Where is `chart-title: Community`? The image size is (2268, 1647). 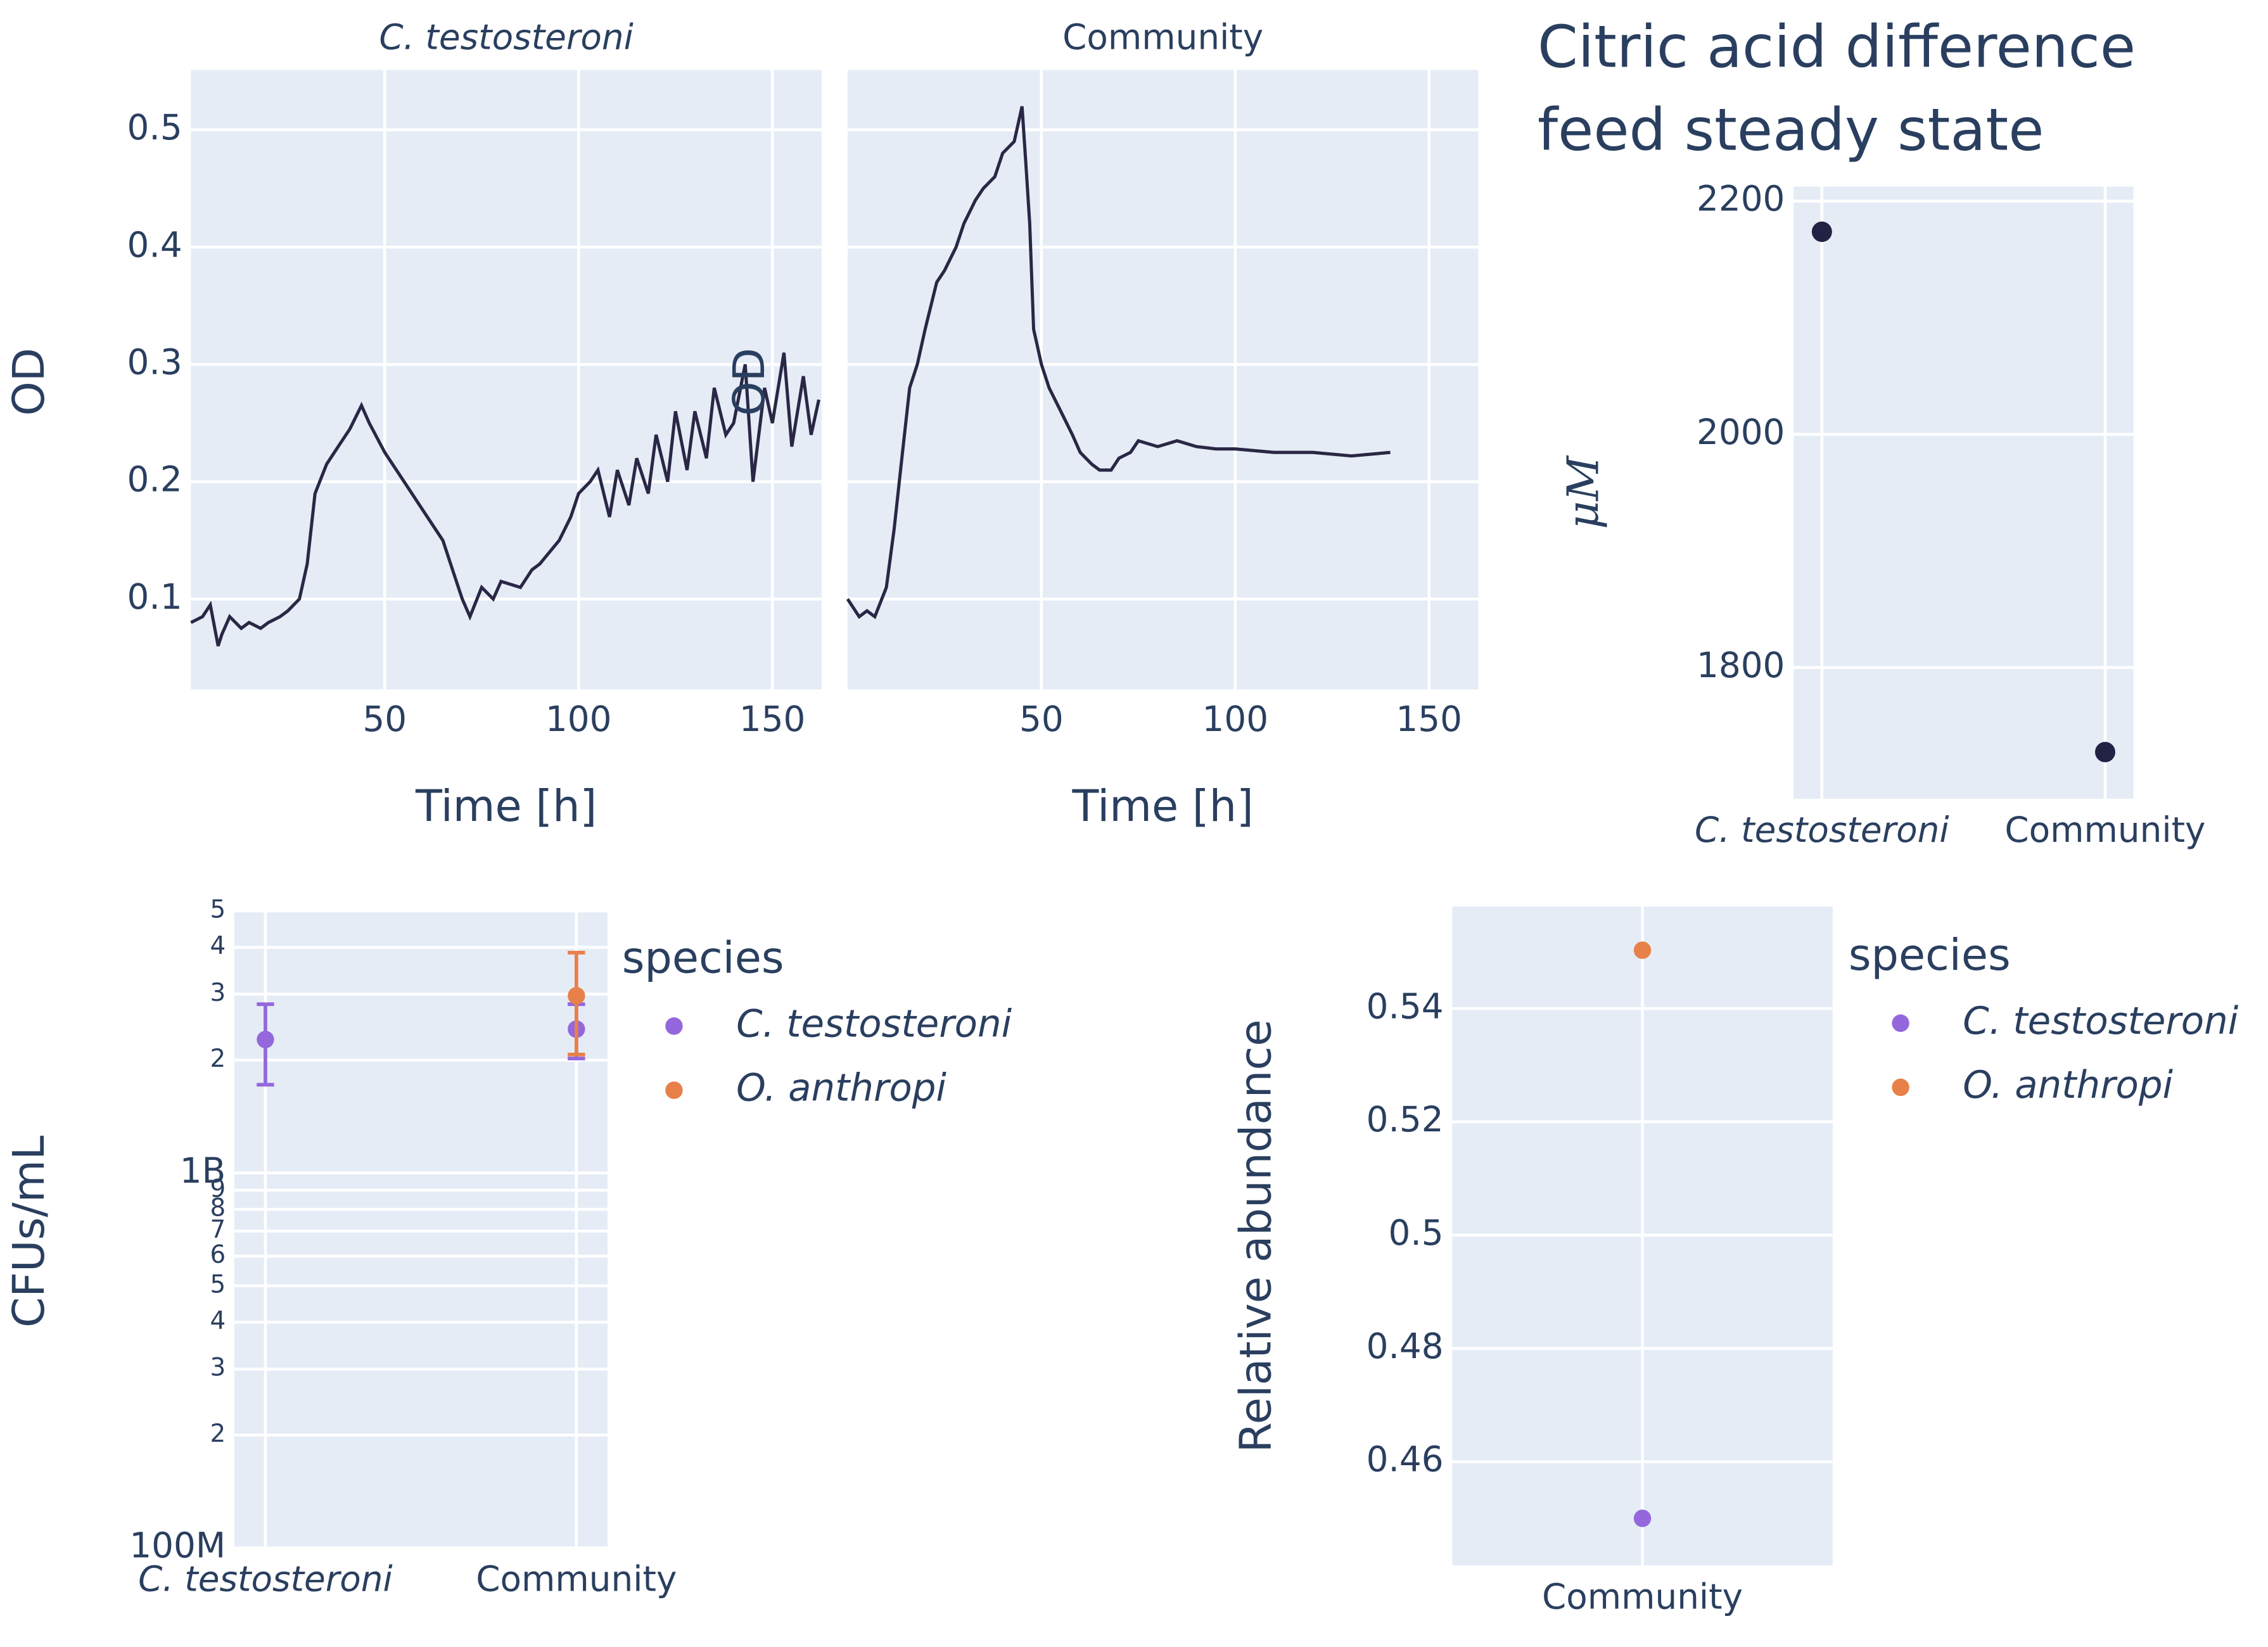
chart-title: Community is located at coordinates (1162, 36).